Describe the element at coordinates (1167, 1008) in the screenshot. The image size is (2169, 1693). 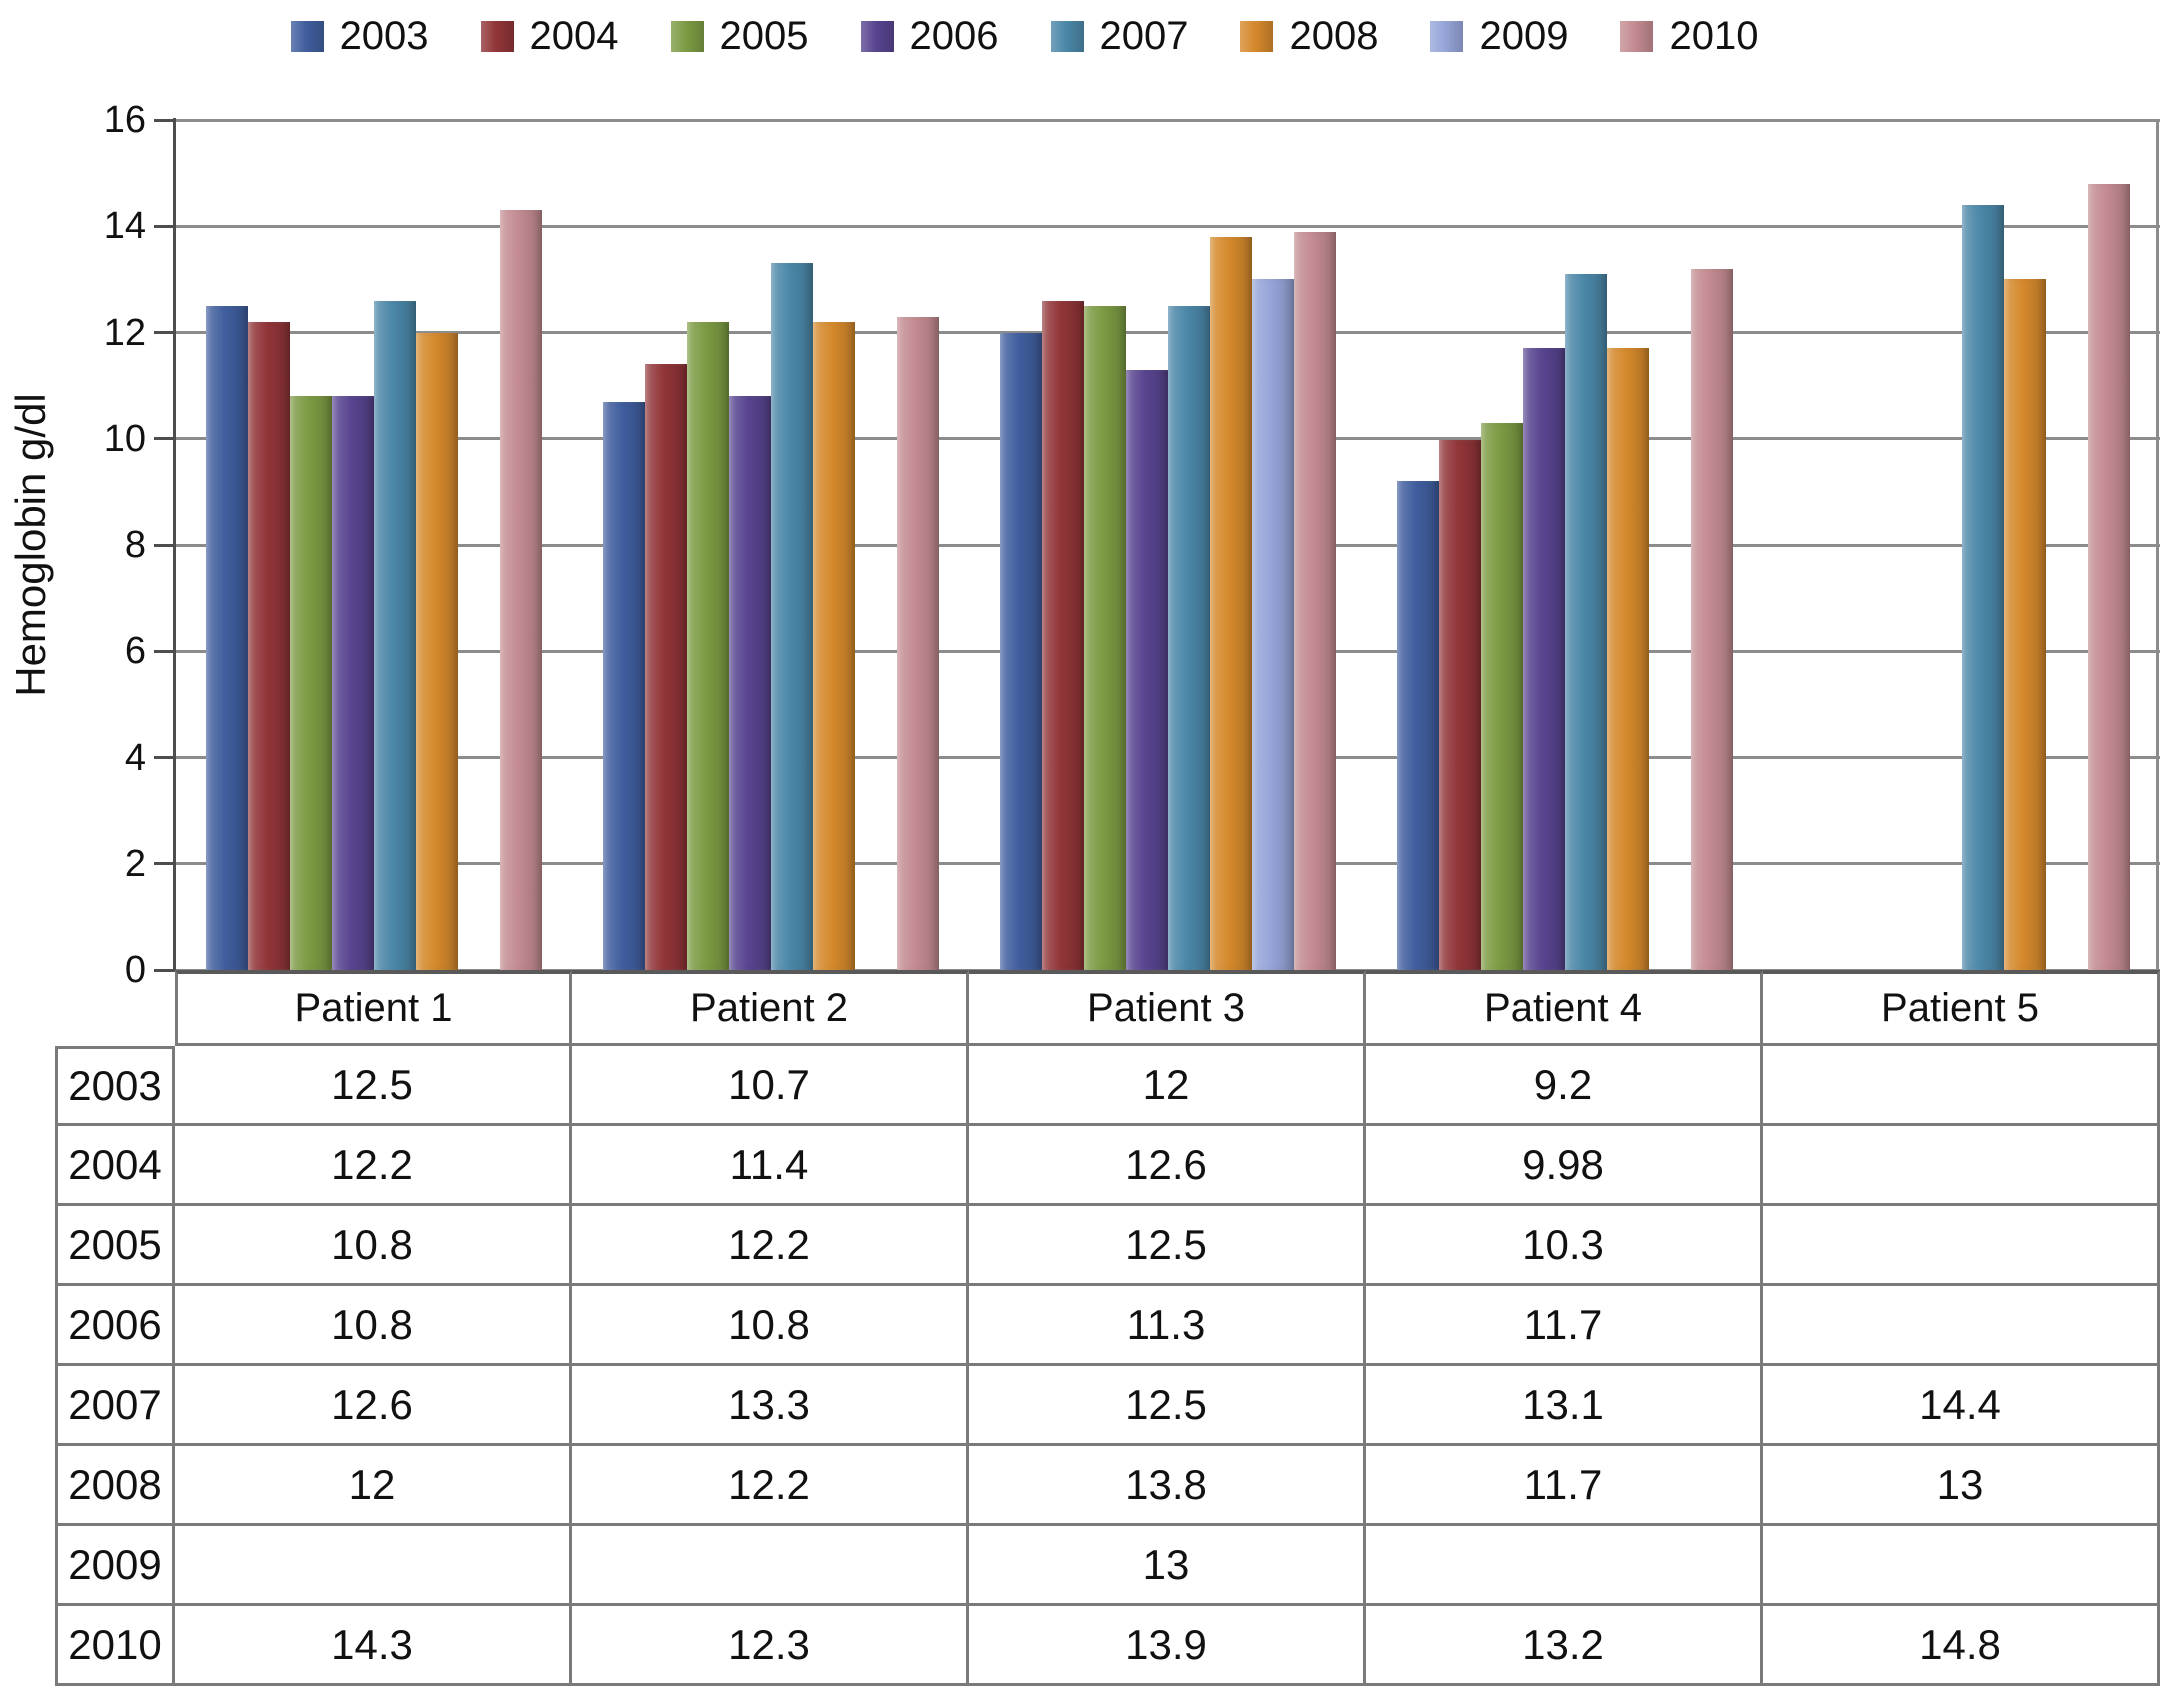
I see `table-header-cell: Patient 3` at that location.